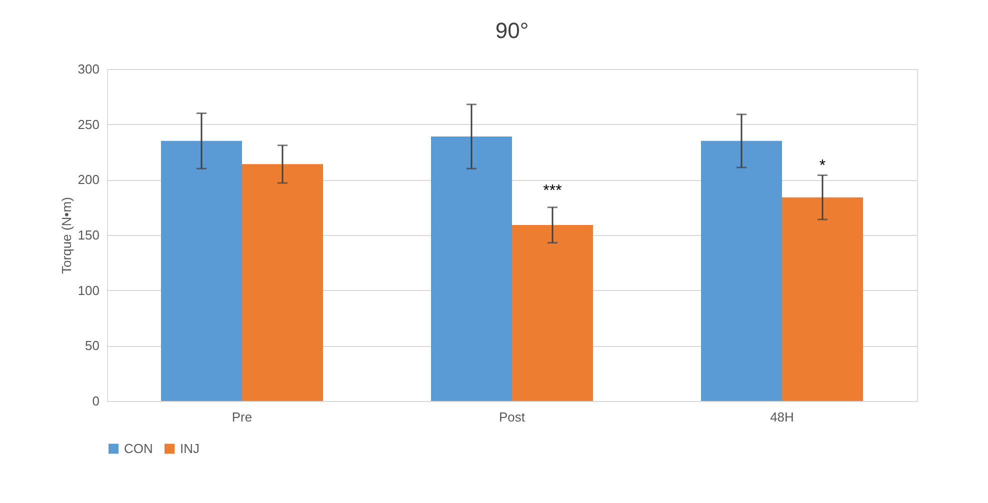  Describe the element at coordinates (89, 290) in the screenshot. I see `y-tick-label: 100` at that location.